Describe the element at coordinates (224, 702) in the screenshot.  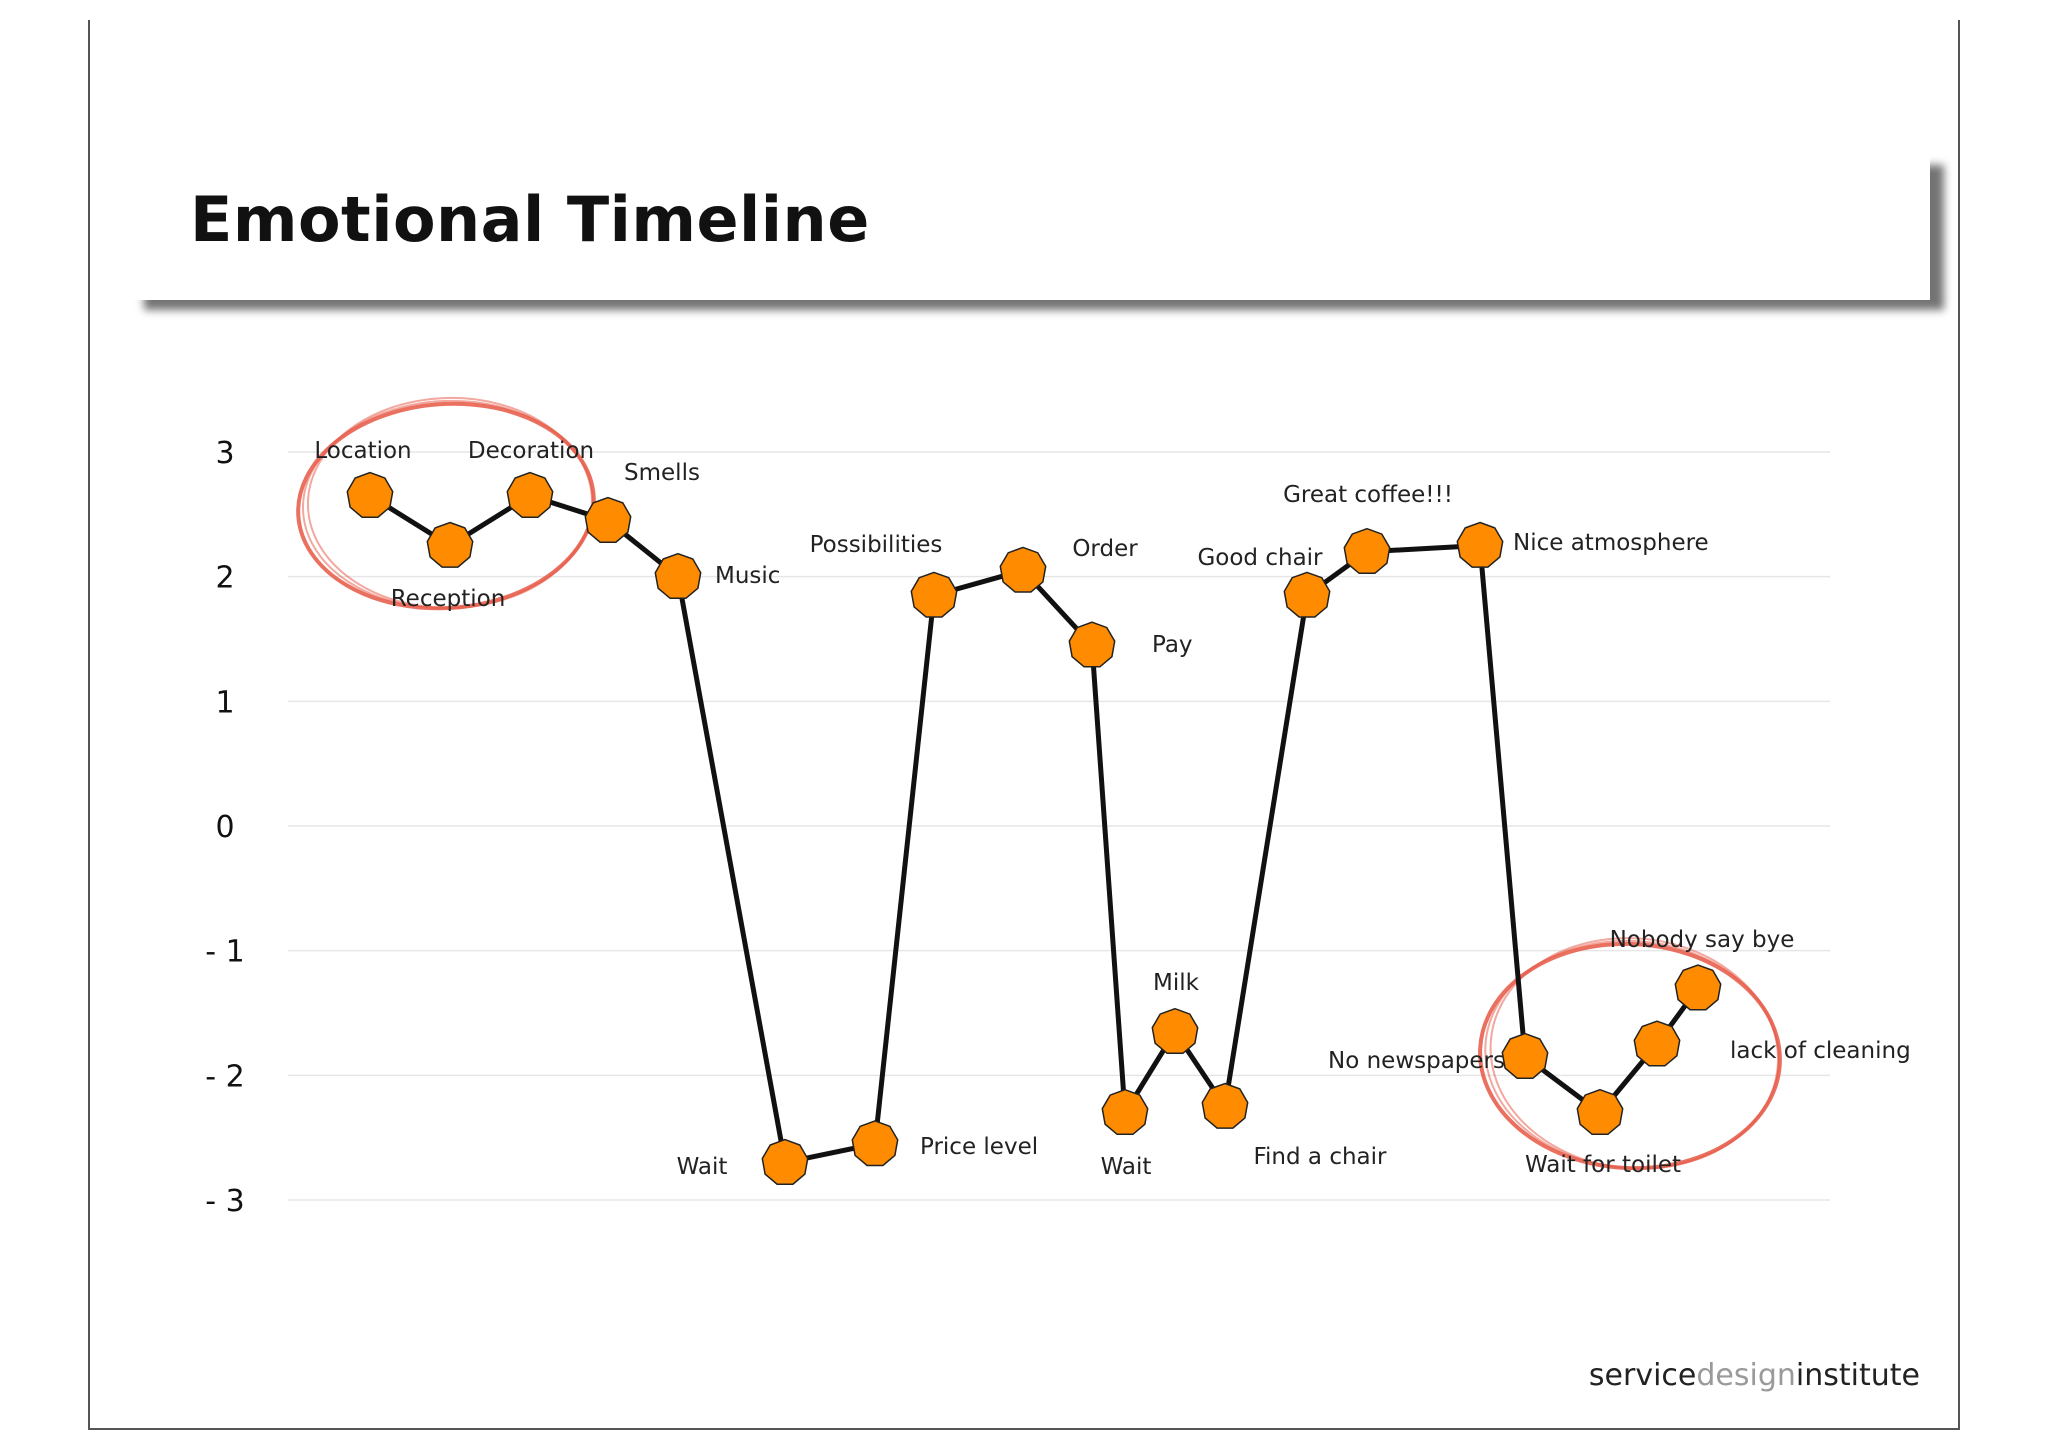
I see `y-tick-label: 1` at that location.